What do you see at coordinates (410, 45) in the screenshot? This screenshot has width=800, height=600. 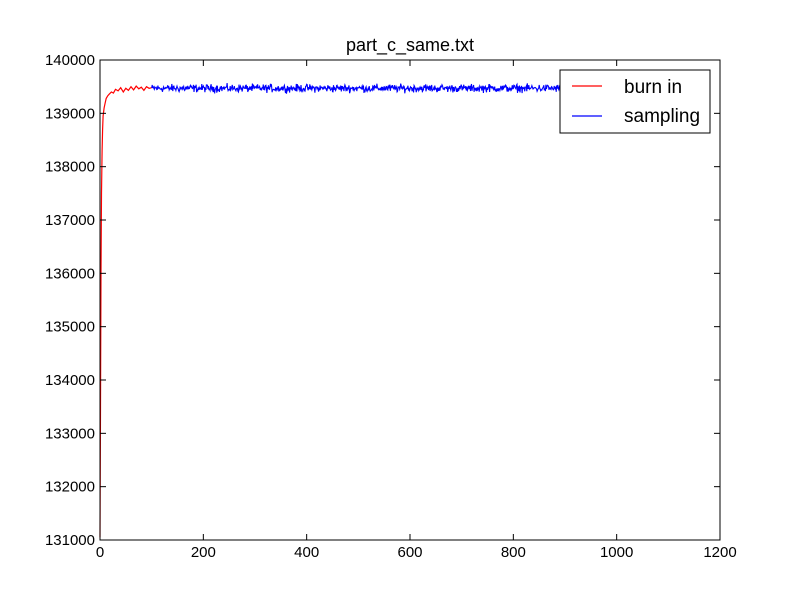 I see `chart-title: part_c_same.txt` at bounding box center [410, 45].